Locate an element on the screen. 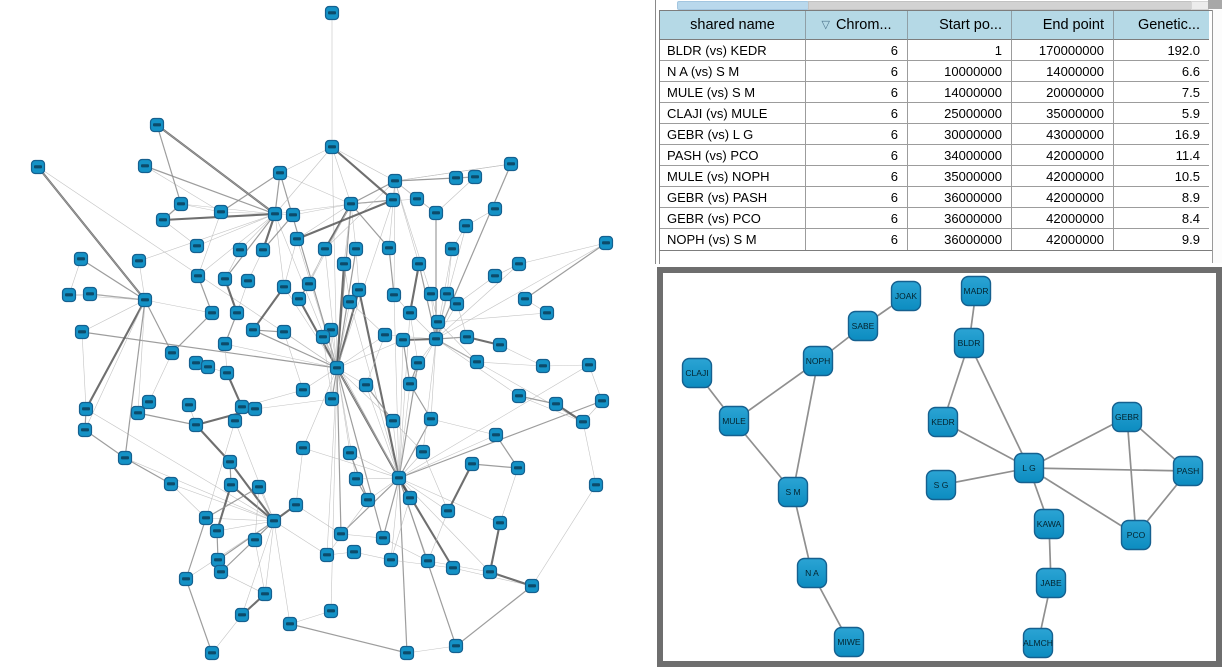 This screenshot has height=669, width=1222. subnetwork-node-joak: JOAK is located at coordinates (906, 296).